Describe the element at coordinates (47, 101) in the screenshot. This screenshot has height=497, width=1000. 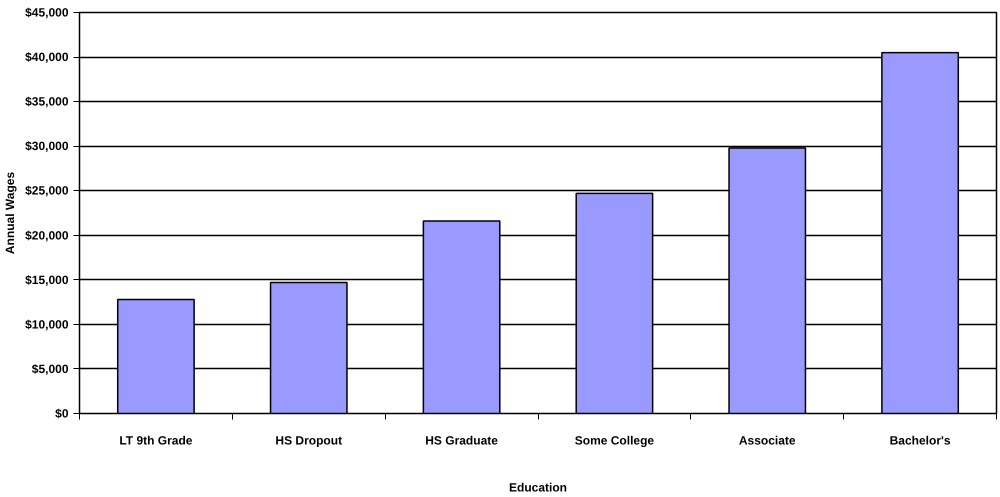
I see `y-tick-label: $35,000` at that location.